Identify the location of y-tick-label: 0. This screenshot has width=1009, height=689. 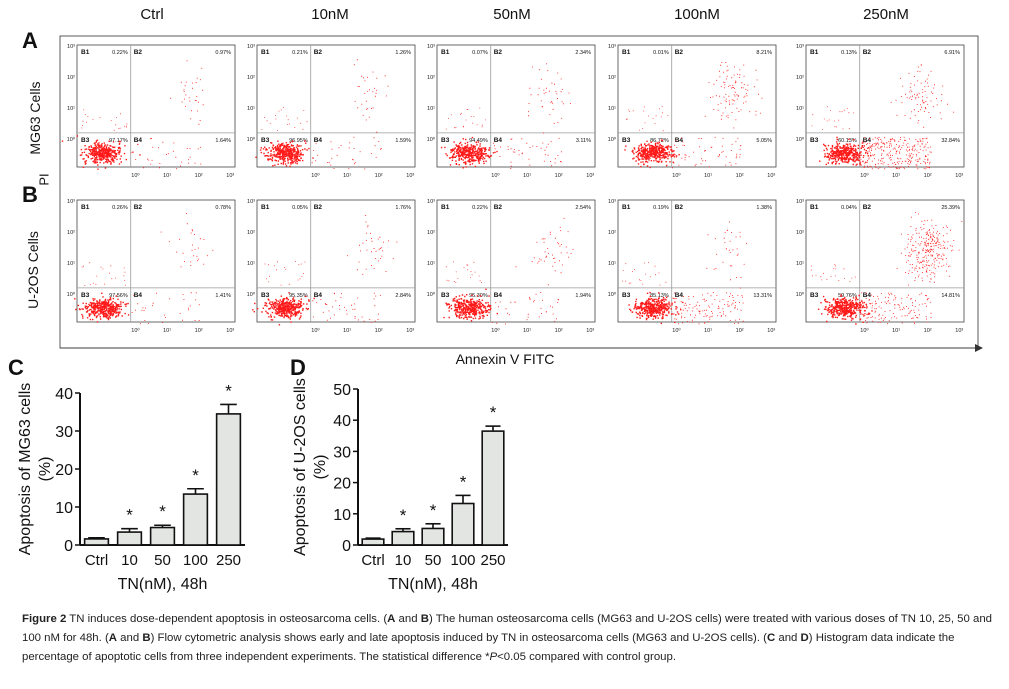
(346, 546).